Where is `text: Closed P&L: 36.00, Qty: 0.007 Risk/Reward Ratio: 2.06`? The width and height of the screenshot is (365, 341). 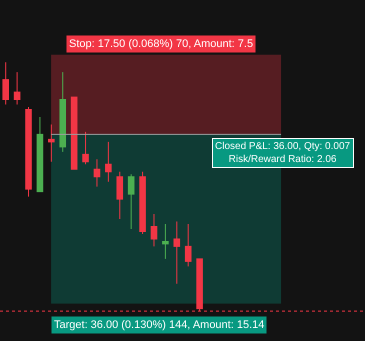 text: Closed P&L: 36.00, Qty: 0.007 Risk/Reward Ratio: 2.06 is located at coordinates (283, 153).